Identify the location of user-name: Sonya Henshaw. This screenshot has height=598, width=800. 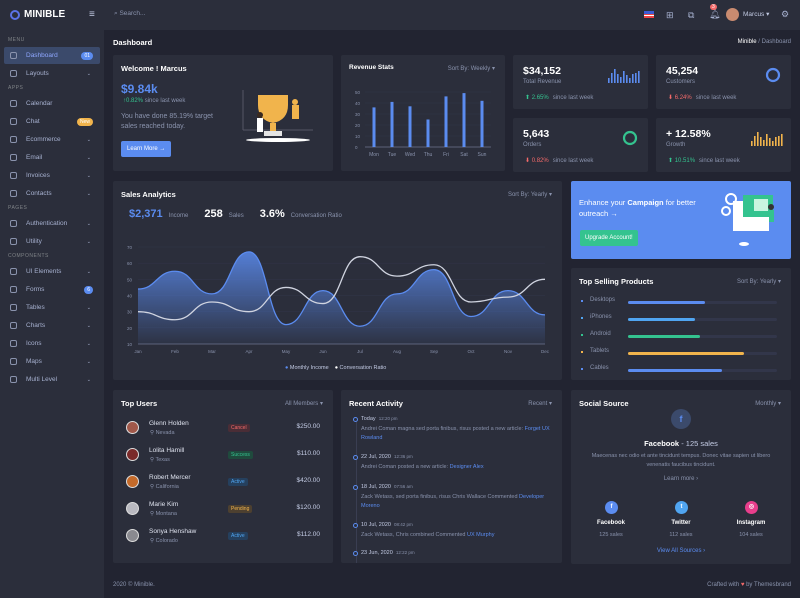
(173, 531).